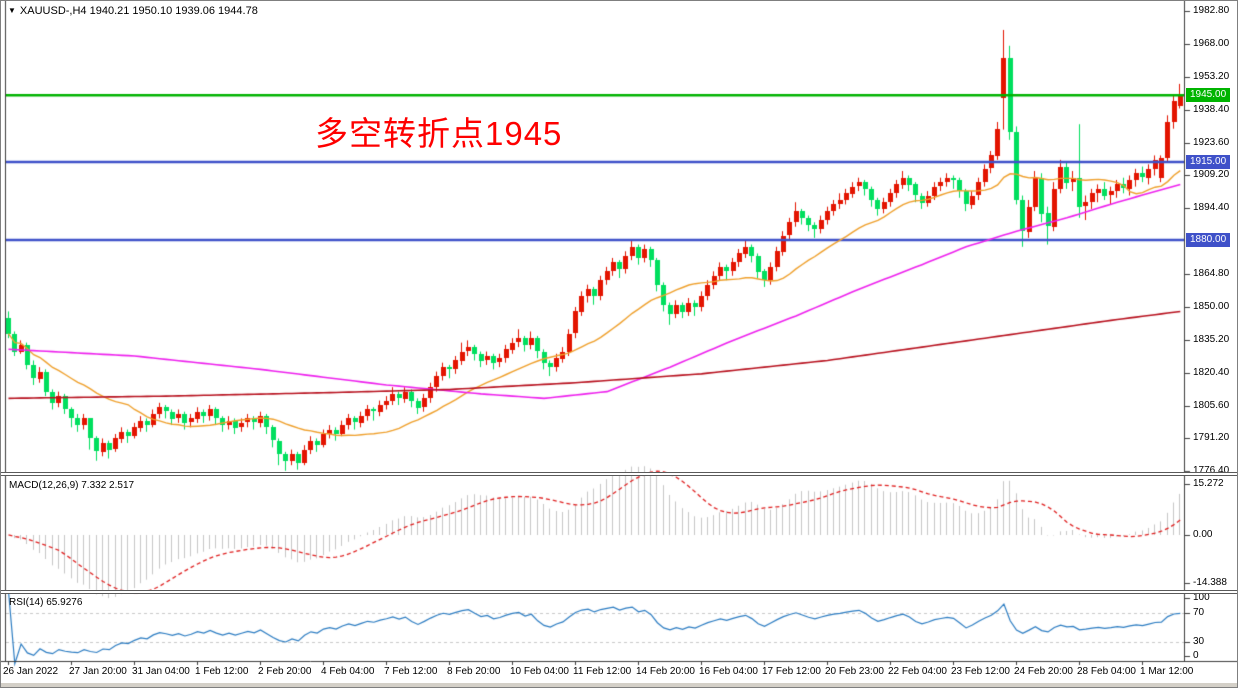 The width and height of the screenshot is (1238, 688). Describe the element at coordinates (1211, 11) in the screenshot. I see `price-tick-label: 1982.80` at that location.